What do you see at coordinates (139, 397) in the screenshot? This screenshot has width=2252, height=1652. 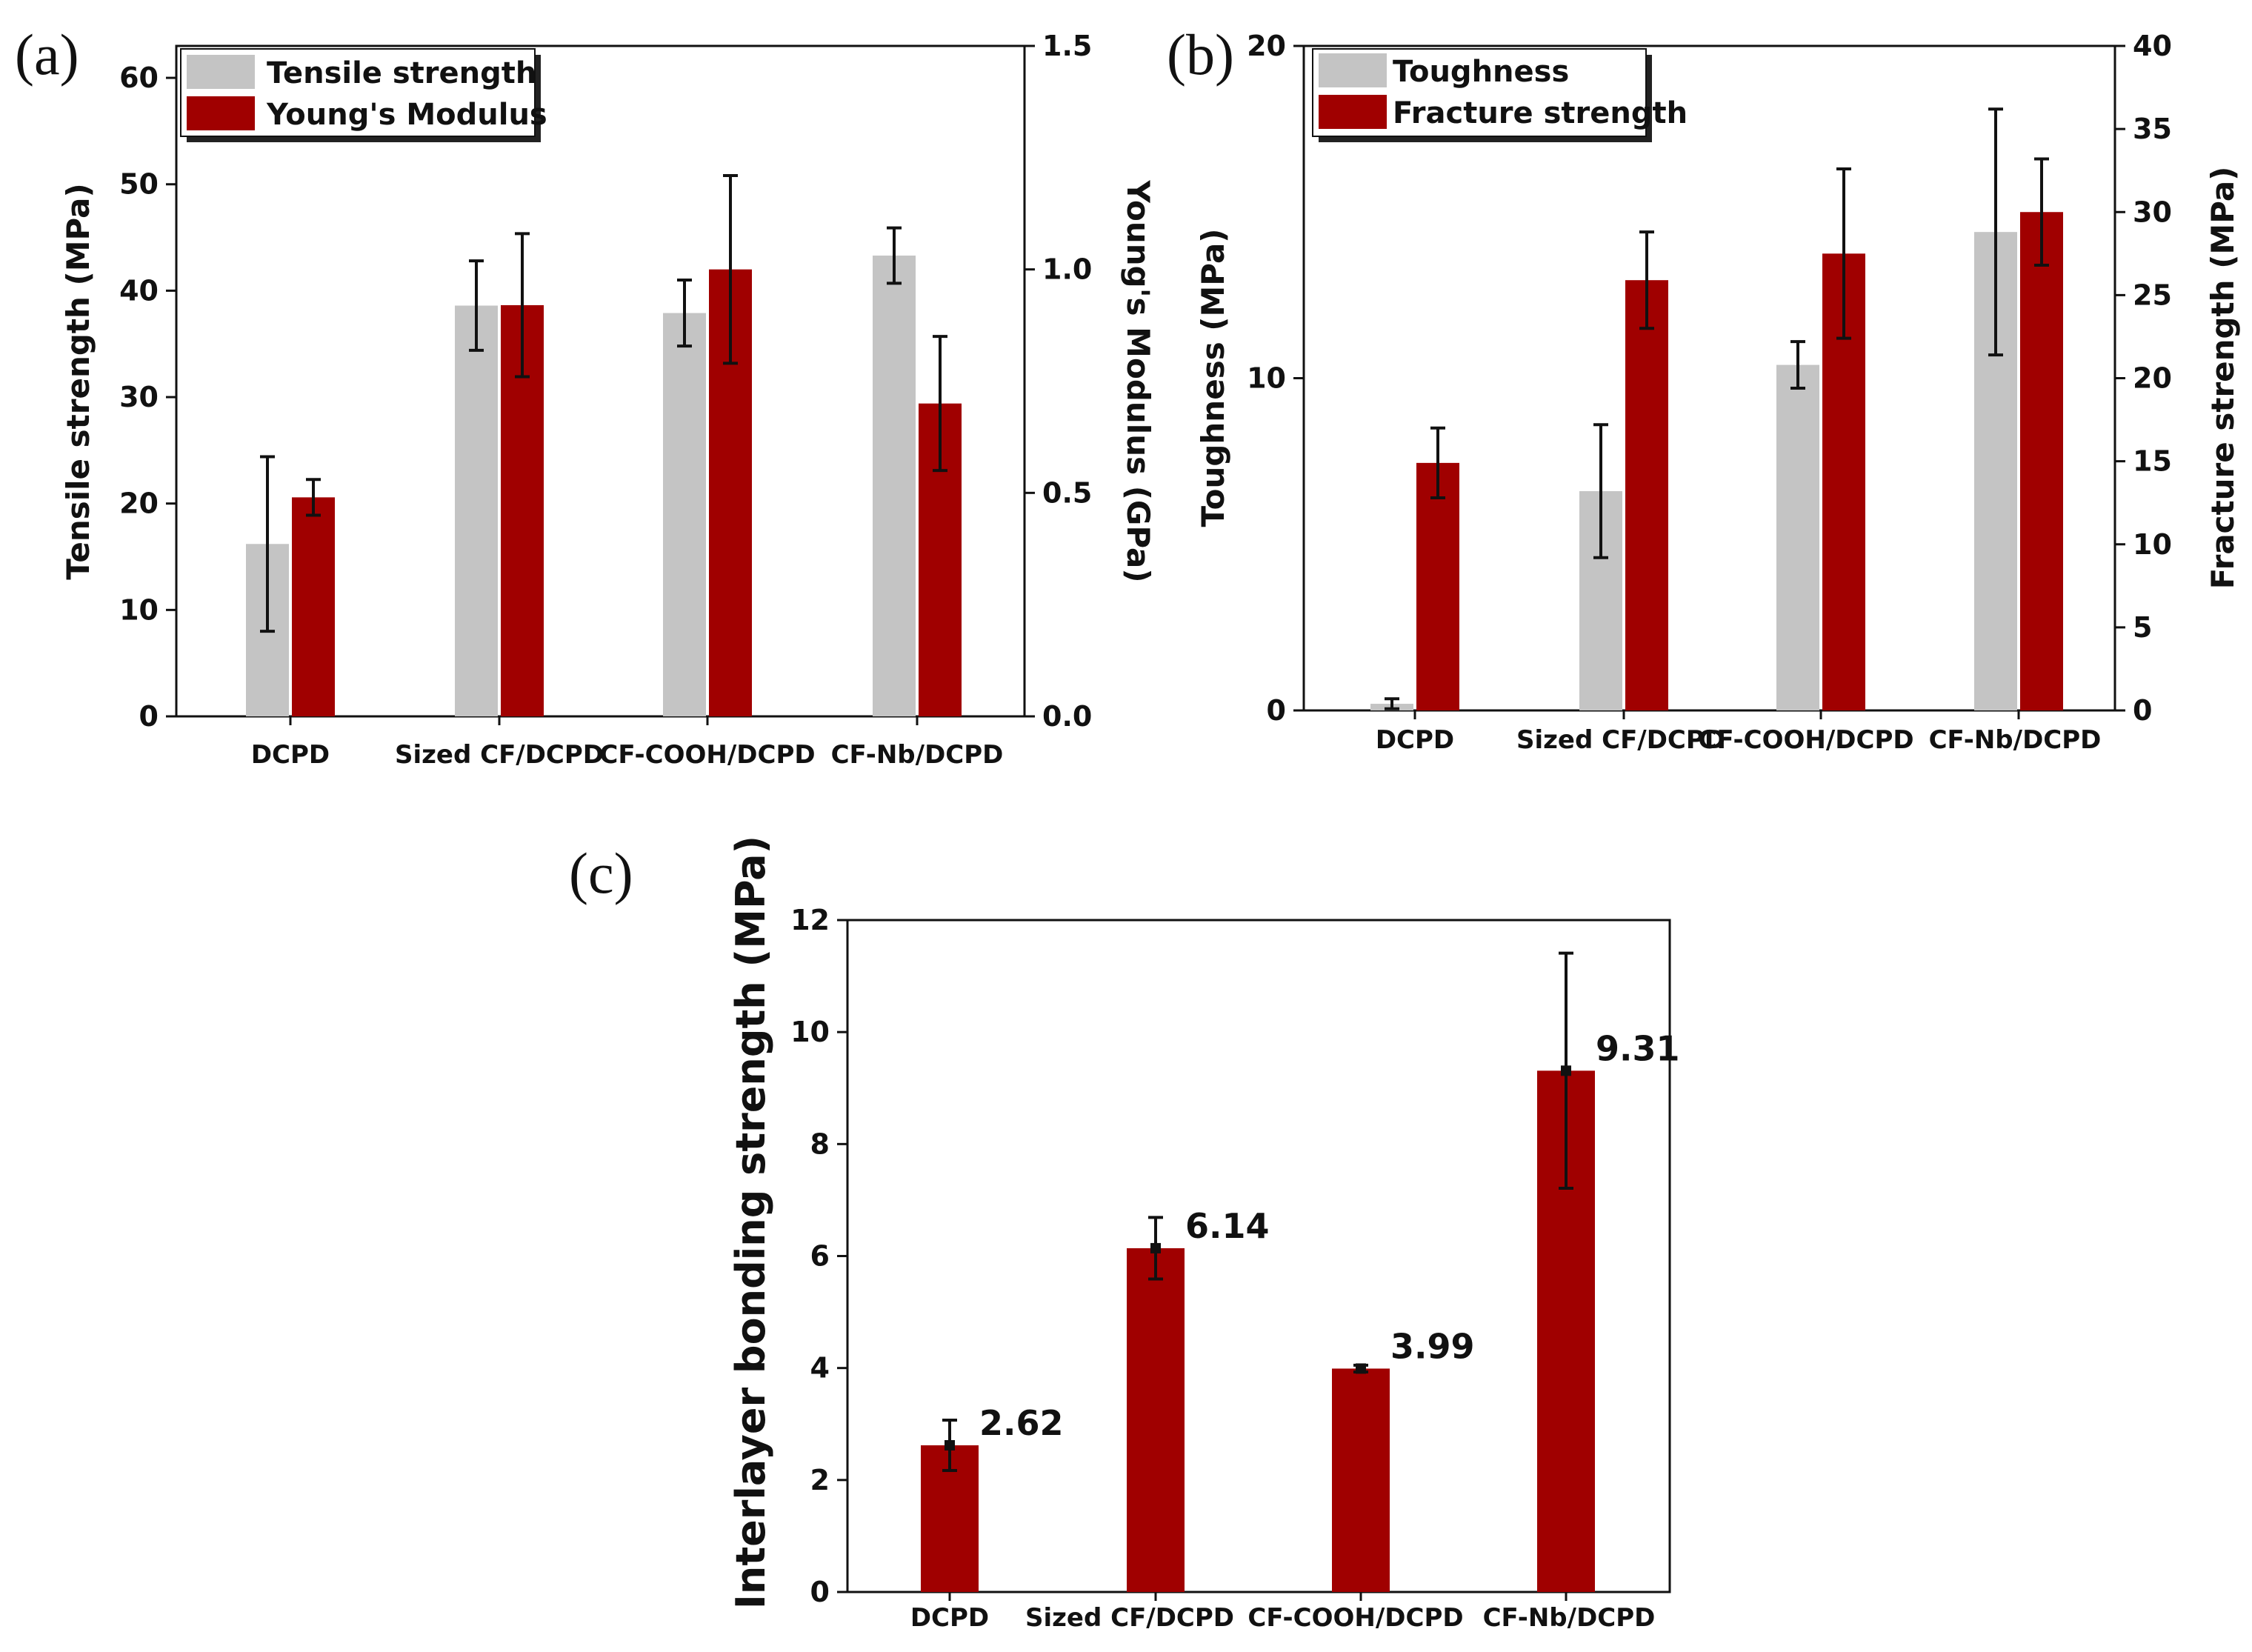 I see `panel-a-tick-label-left: 30` at bounding box center [139, 397].